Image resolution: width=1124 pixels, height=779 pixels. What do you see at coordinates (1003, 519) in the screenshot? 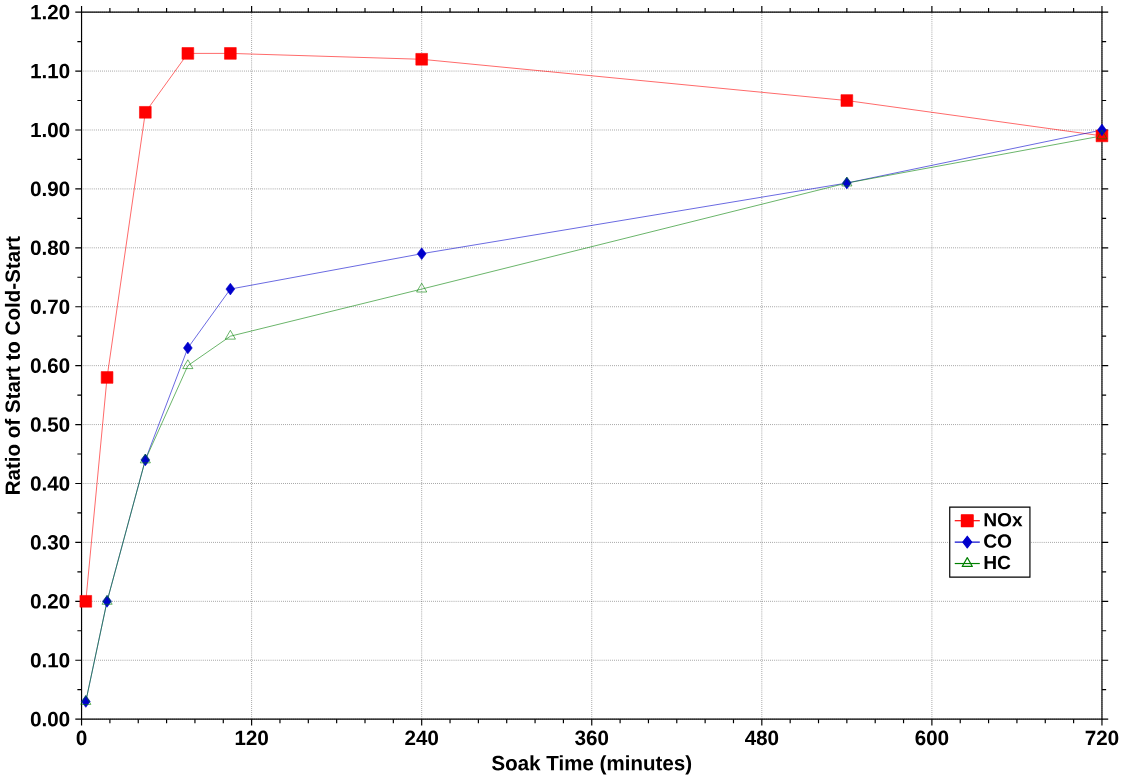
I see `legend-label: NOx` at bounding box center [1003, 519].